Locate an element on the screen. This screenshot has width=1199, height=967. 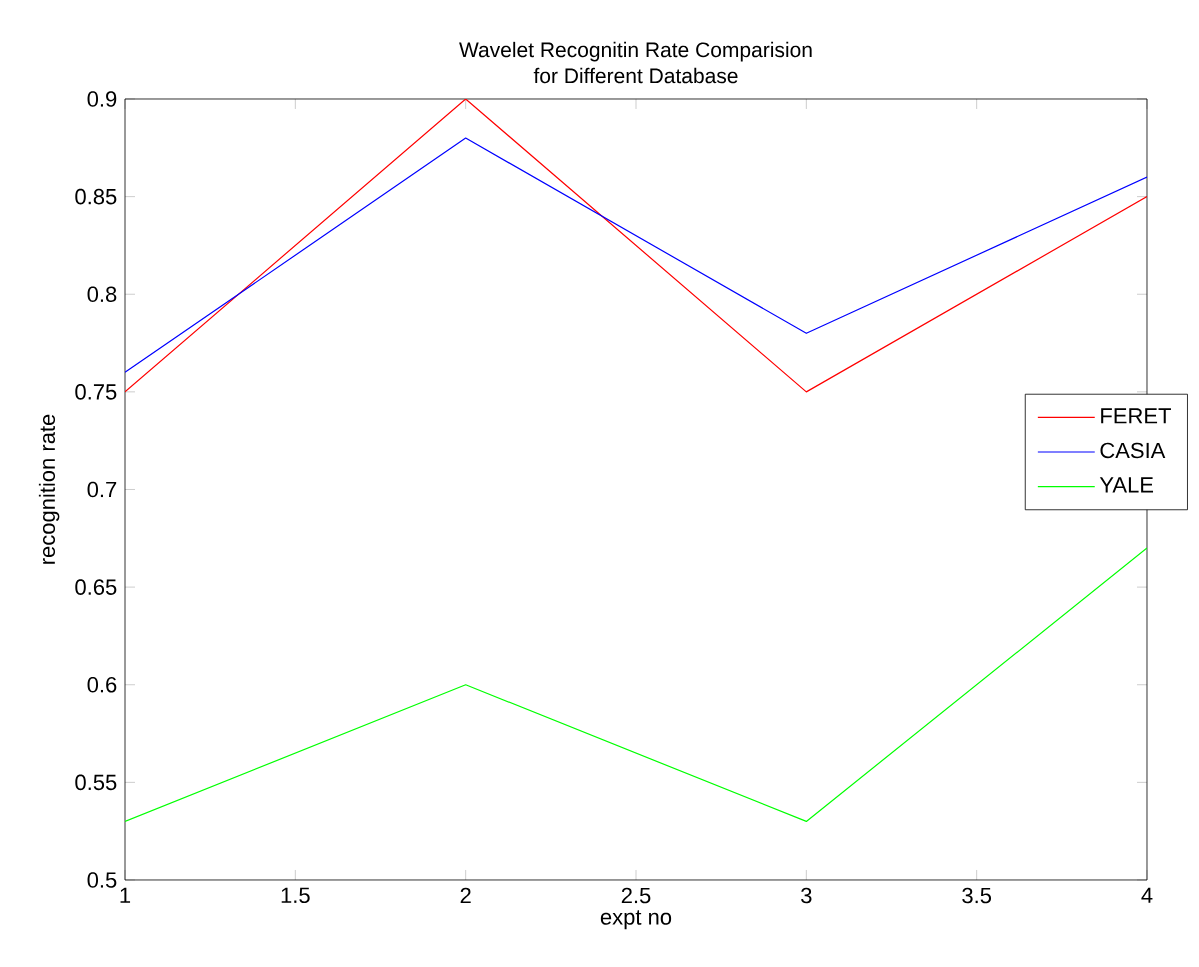
legend-label: FERET is located at coordinates (1136, 416).